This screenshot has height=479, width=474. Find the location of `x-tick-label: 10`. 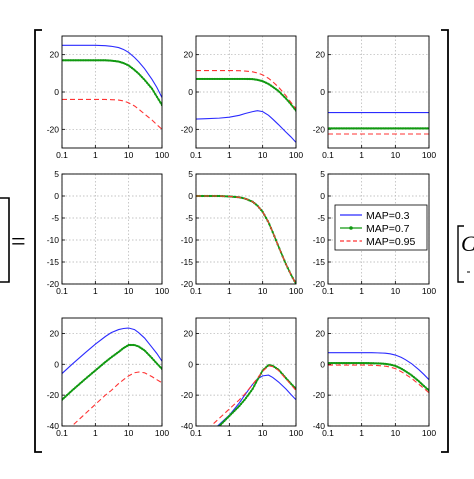

x-tick-label: 10 is located at coordinates (129, 291).